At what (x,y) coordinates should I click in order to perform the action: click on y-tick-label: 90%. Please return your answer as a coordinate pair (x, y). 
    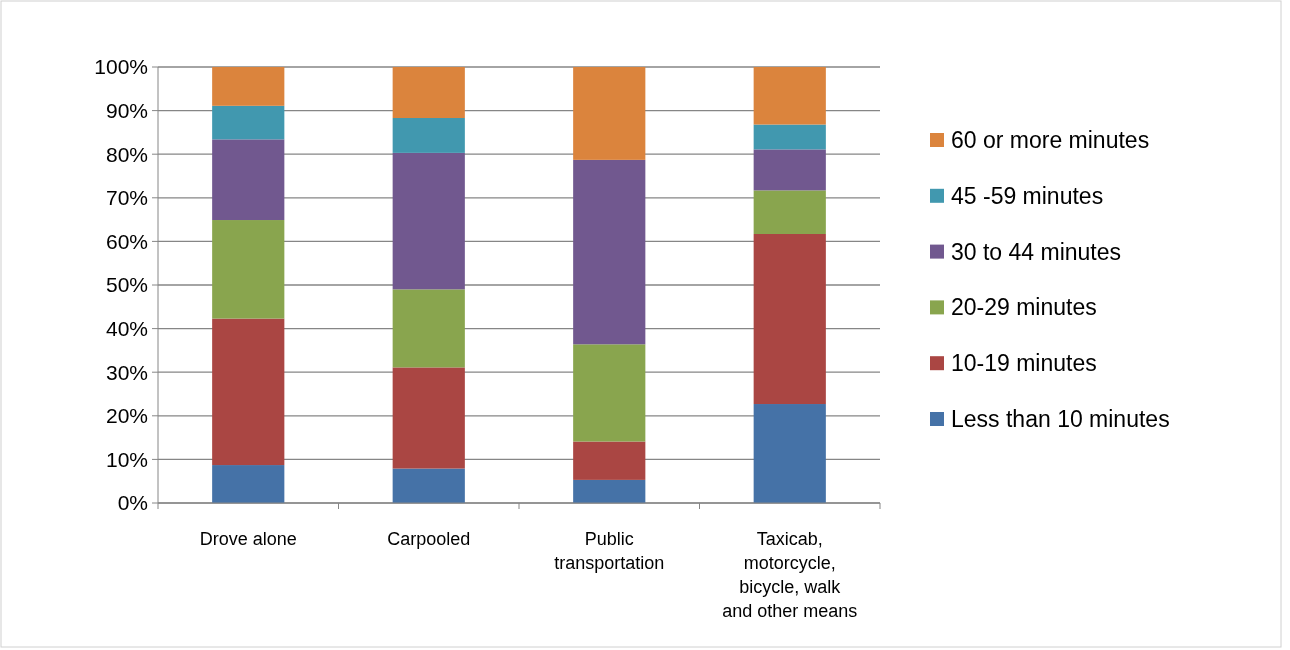
    Looking at the image, I should click on (126, 110).